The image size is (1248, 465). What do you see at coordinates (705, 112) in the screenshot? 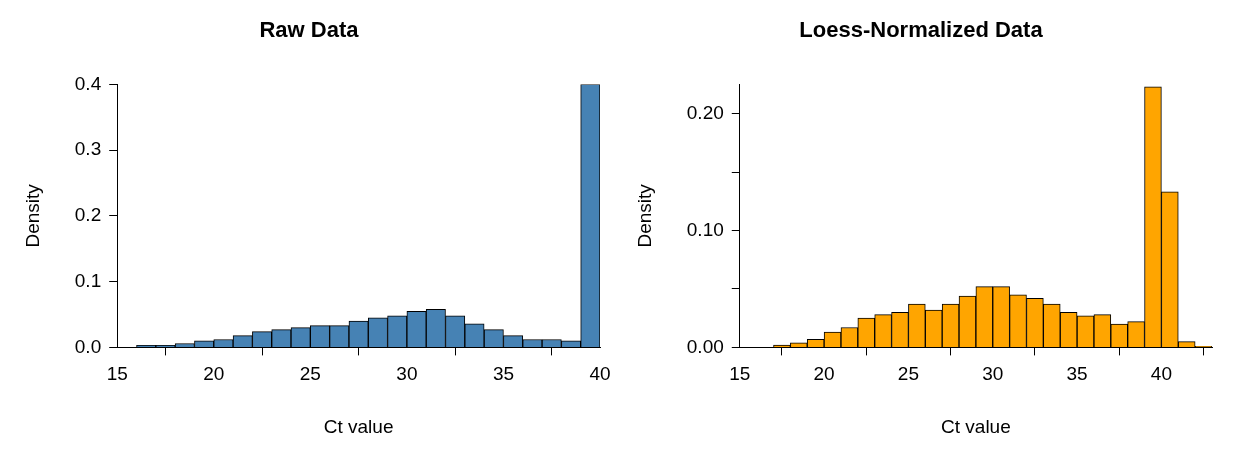
I see `y-tick-label: 0.20` at bounding box center [705, 112].